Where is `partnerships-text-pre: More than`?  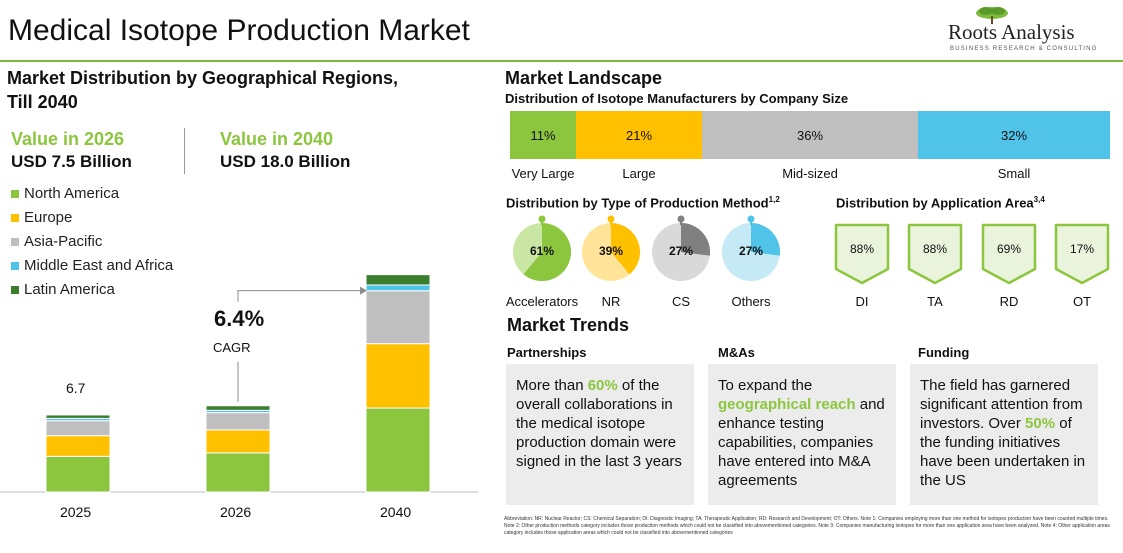
partnerships-text-pre: More than is located at coordinates (552, 385).